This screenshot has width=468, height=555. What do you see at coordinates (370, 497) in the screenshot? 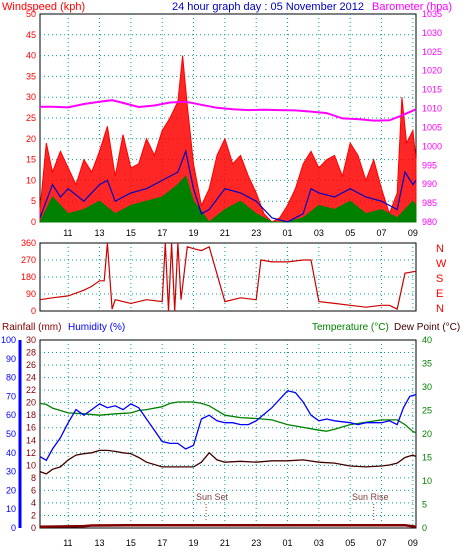
I see `sunrise-annotation: Sun Rise` at bounding box center [370, 497].